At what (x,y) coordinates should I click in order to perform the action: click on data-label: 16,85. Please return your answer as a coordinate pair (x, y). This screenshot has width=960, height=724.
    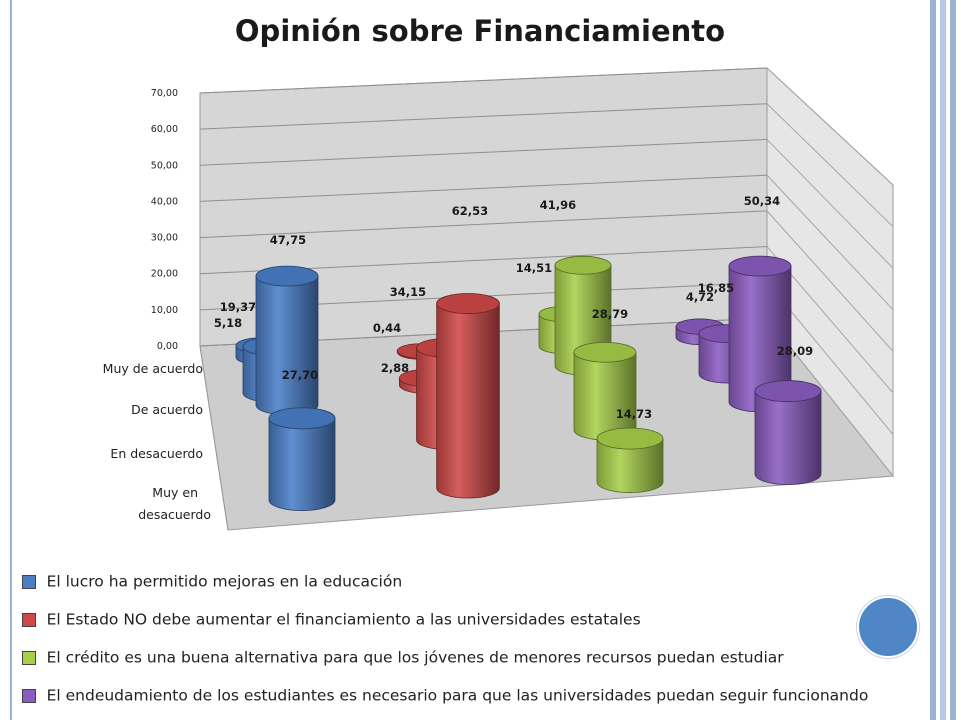
    Looking at the image, I should click on (716, 288).